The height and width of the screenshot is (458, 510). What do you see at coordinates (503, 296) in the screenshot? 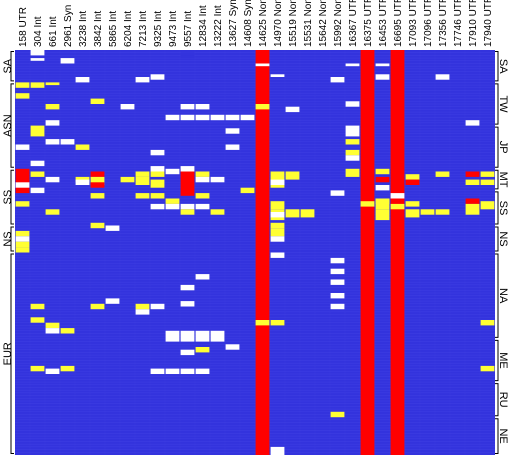
I see `group-label: NA` at bounding box center [503, 296].